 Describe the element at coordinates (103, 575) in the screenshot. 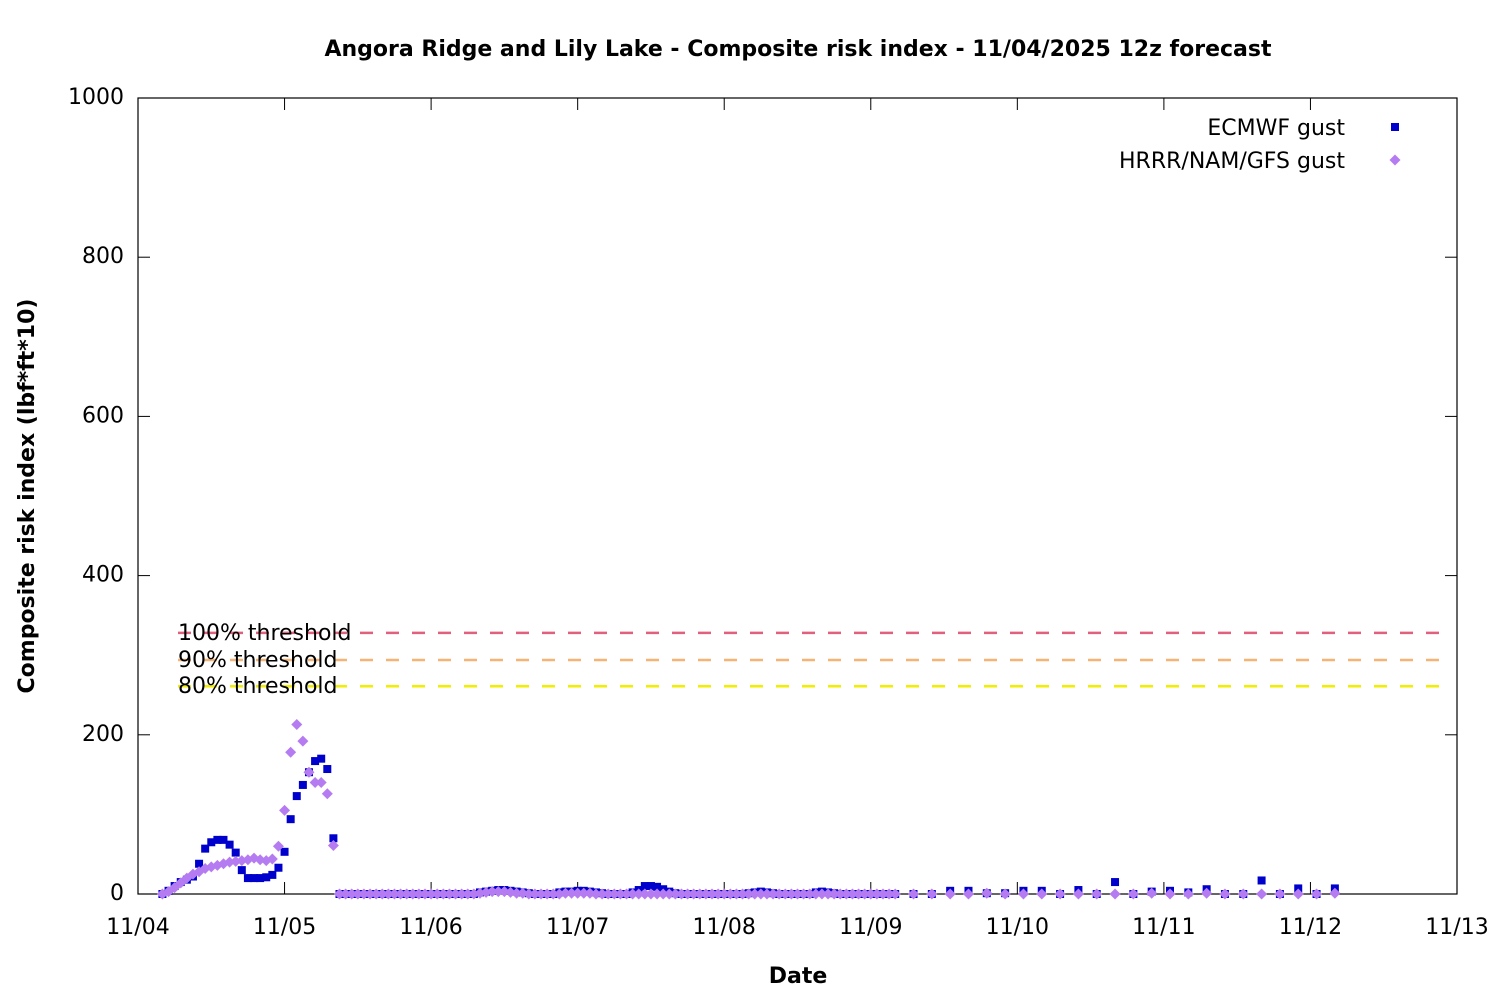

I see `y-tick-label: 400` at that location.